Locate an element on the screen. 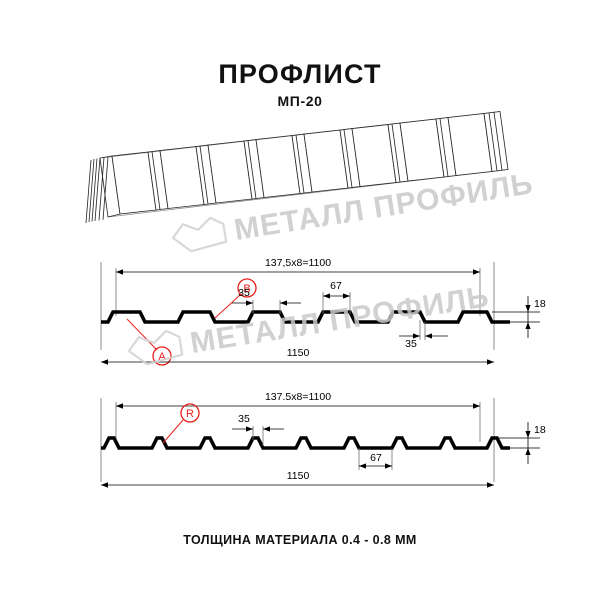 Image resolution: width=600 pixels, height=600 pixels. dimension-value-67-upper-1: 67 is located at coordinates (336, 286).